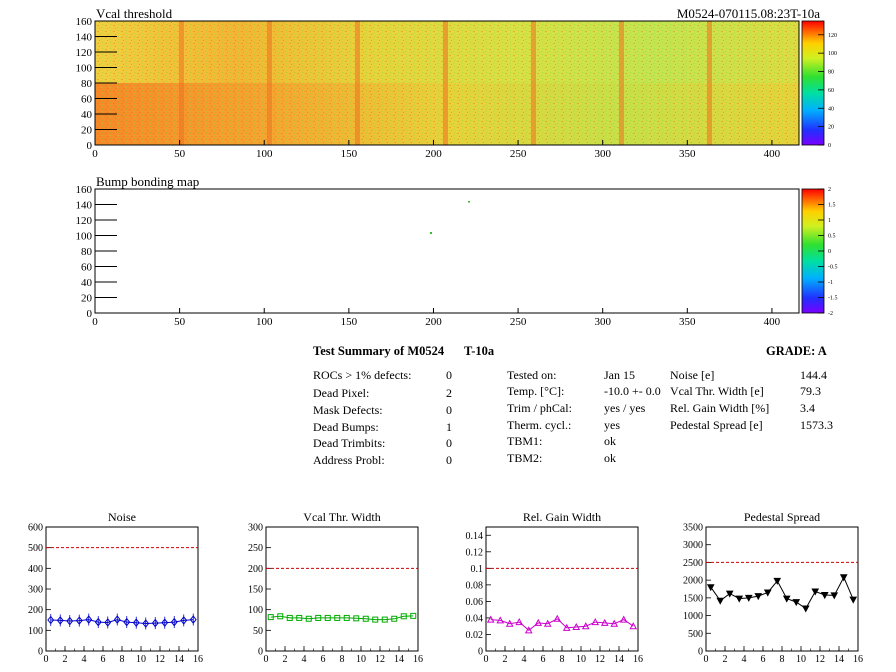  Describe the element at coordinates (447, 251) in the screenshot. I see `bump-map-frame` at that location.